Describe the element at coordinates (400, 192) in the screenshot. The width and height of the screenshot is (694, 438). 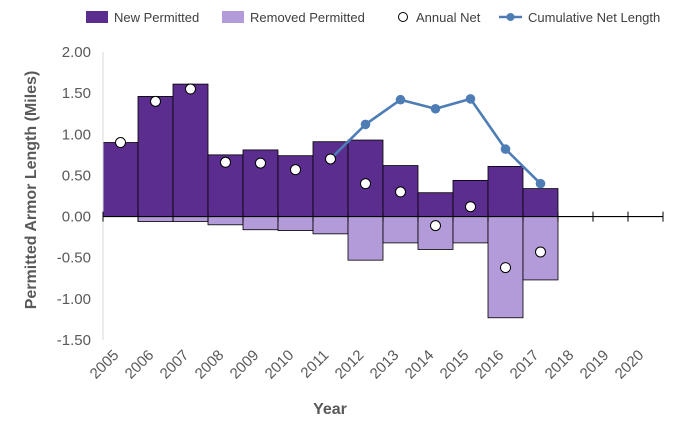
I see `annual-net-point-2013` at that location.